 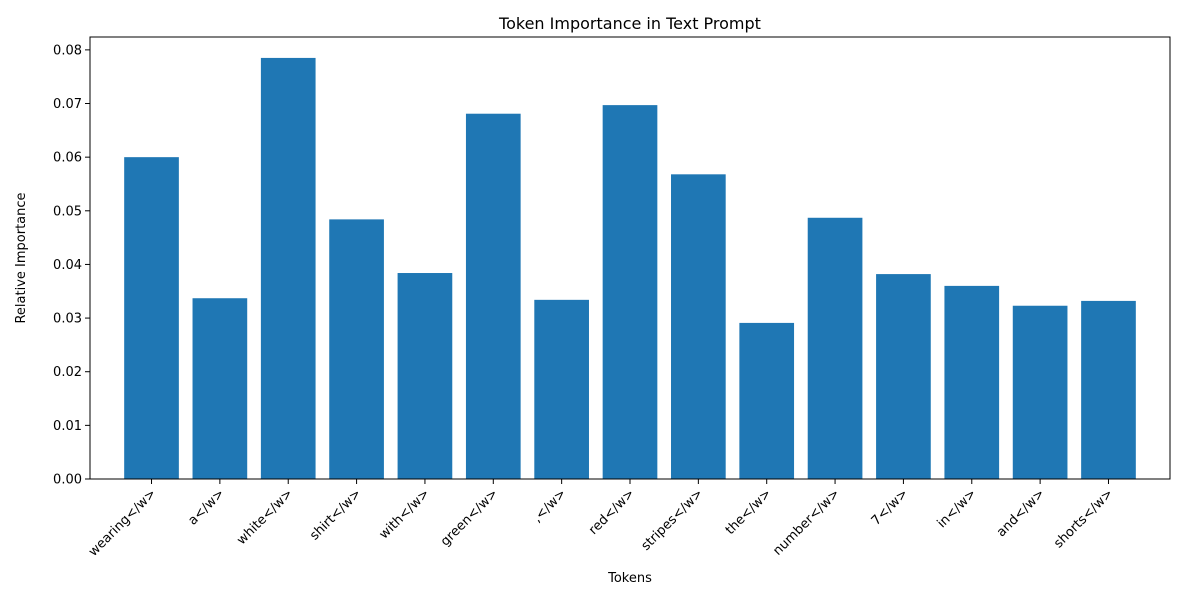 What do you see at coordinates (67, 158) in the screenshot?
I see `y-tick-label-6: 0.06` at bounding box center [67, 158].